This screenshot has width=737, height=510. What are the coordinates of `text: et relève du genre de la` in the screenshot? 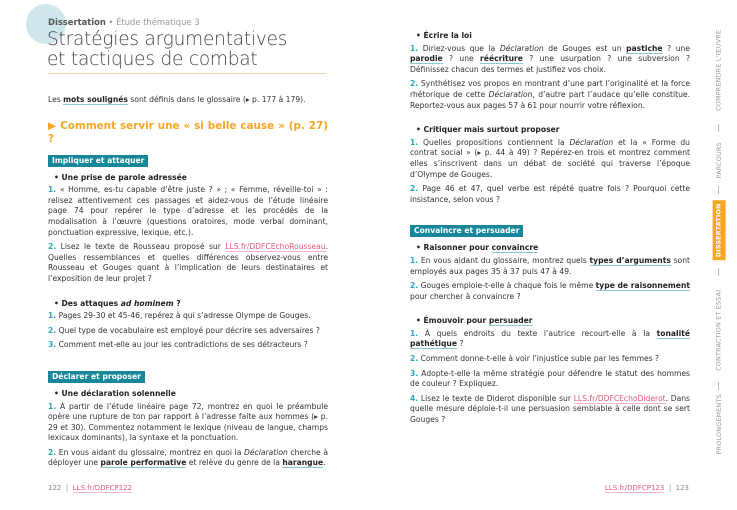 It's located at (234, 463).